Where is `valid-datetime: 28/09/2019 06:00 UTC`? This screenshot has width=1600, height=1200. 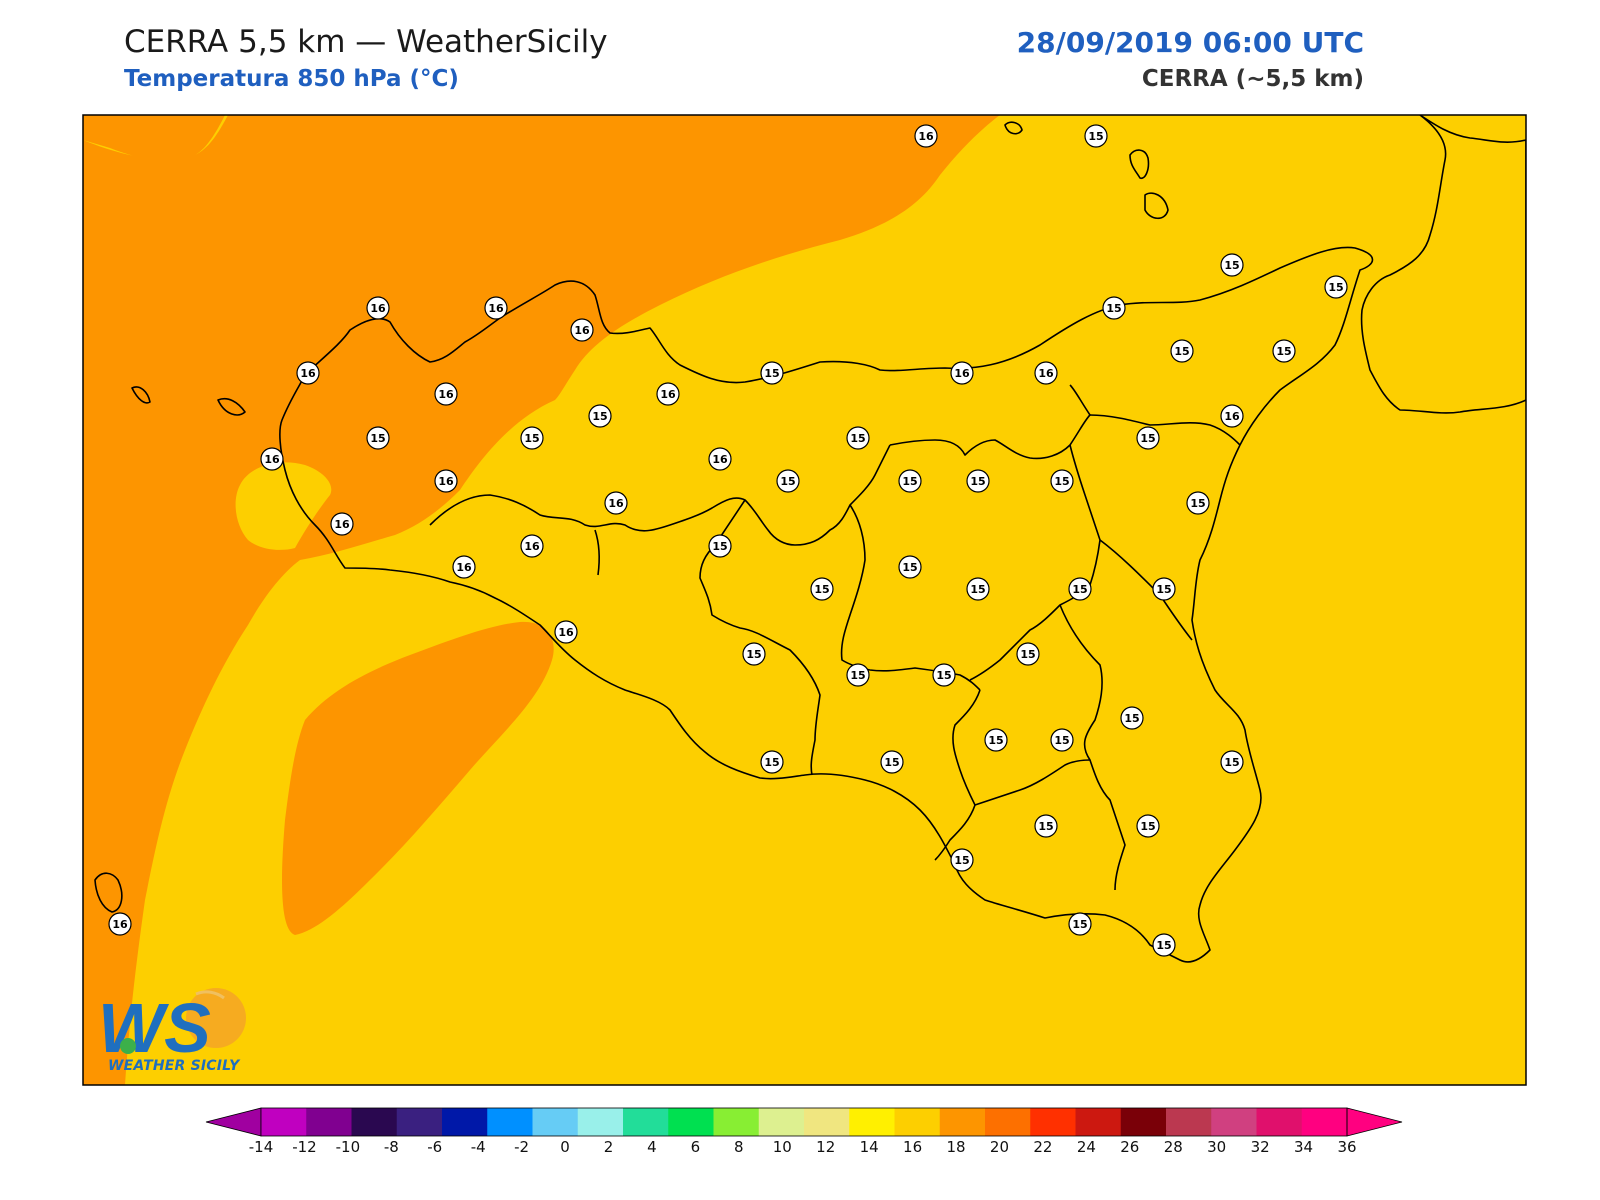 valid-datetime: 28/09/2019 06:00 UTC is located at coordinates (1190, 42).